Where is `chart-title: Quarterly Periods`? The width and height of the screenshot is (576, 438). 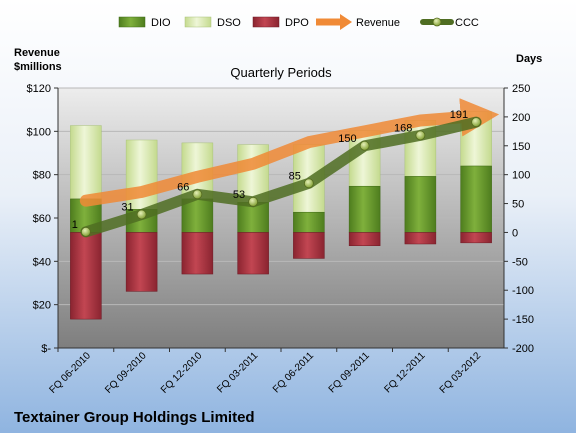
chart-title: Quarterly Periods is located at coordinates (281, 72).